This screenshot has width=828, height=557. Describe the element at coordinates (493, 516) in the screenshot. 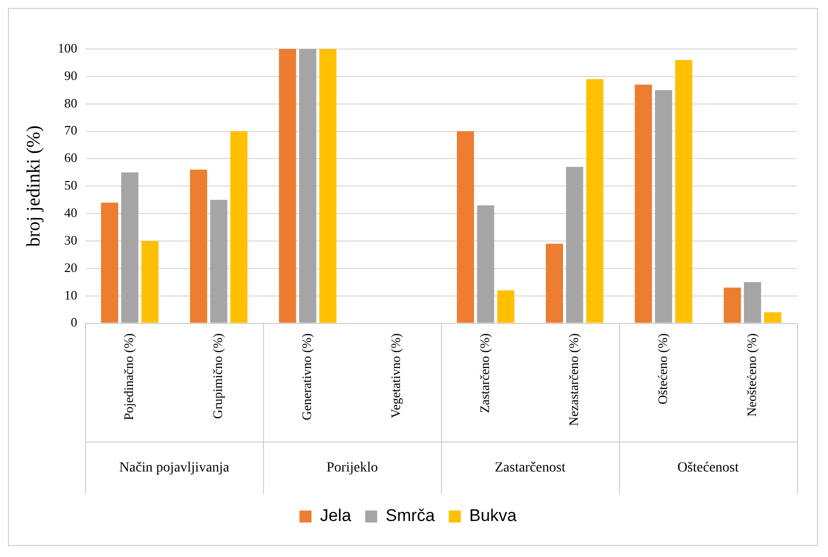

I see `legend-label: Bukva` at that location.